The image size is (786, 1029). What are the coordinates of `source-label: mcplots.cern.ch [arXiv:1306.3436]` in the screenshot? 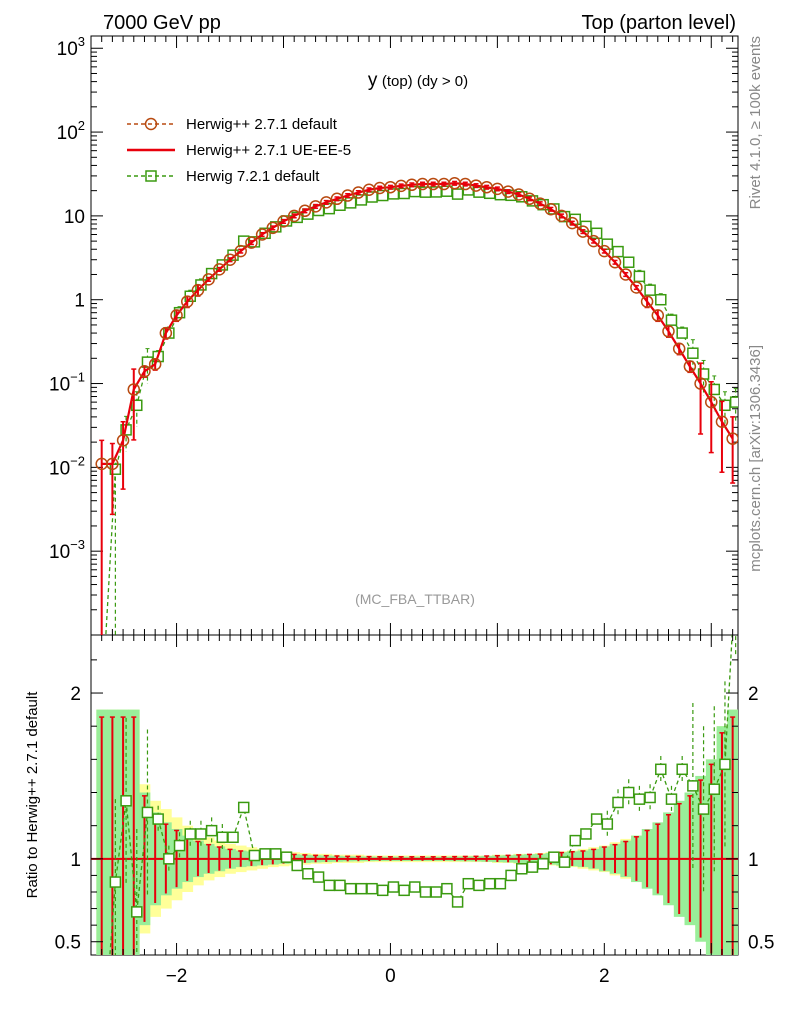 It's located at (755, 458).